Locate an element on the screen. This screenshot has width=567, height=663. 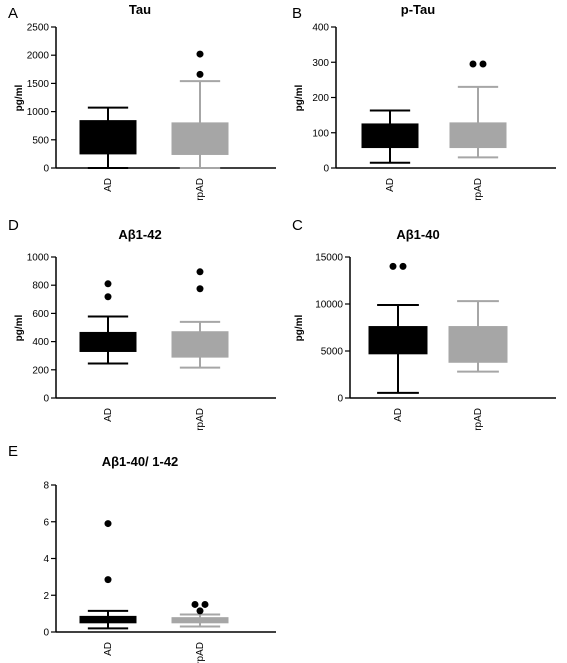
y-tick-label: 2500 is located at coordinates (38, 28).